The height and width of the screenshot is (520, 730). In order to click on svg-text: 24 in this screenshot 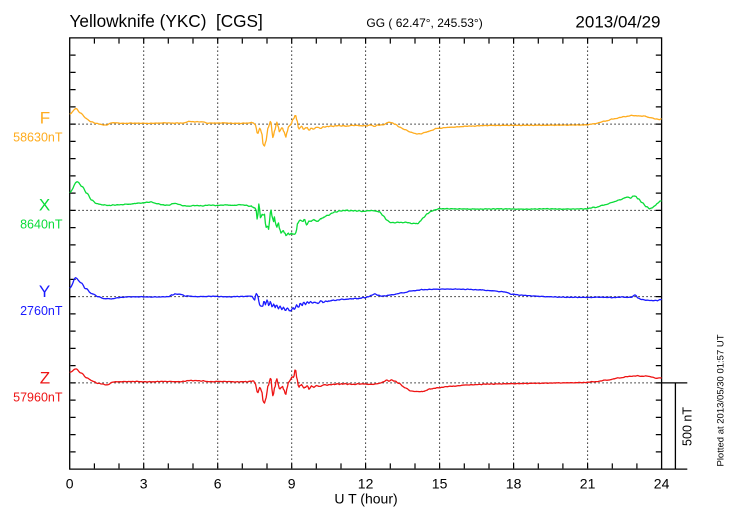, I will do `click(662, 484)`.